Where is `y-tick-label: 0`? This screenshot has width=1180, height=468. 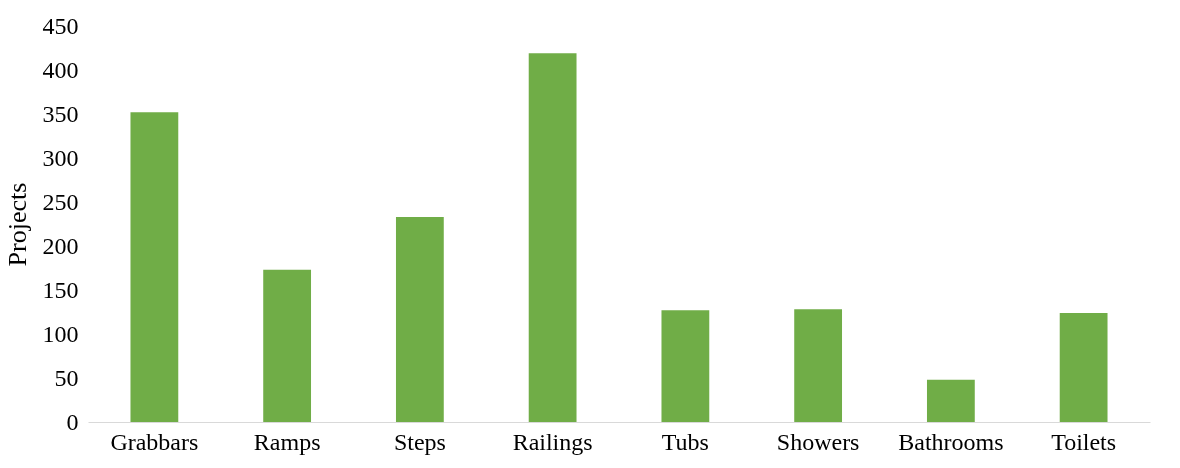 y-tick-label: 0 is located at coordinates (72, 421).